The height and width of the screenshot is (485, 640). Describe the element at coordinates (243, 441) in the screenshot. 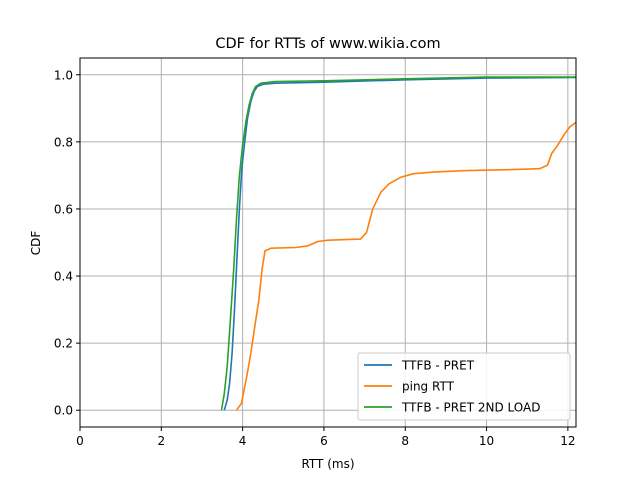

I see `x-tick-label: 4` at that location.